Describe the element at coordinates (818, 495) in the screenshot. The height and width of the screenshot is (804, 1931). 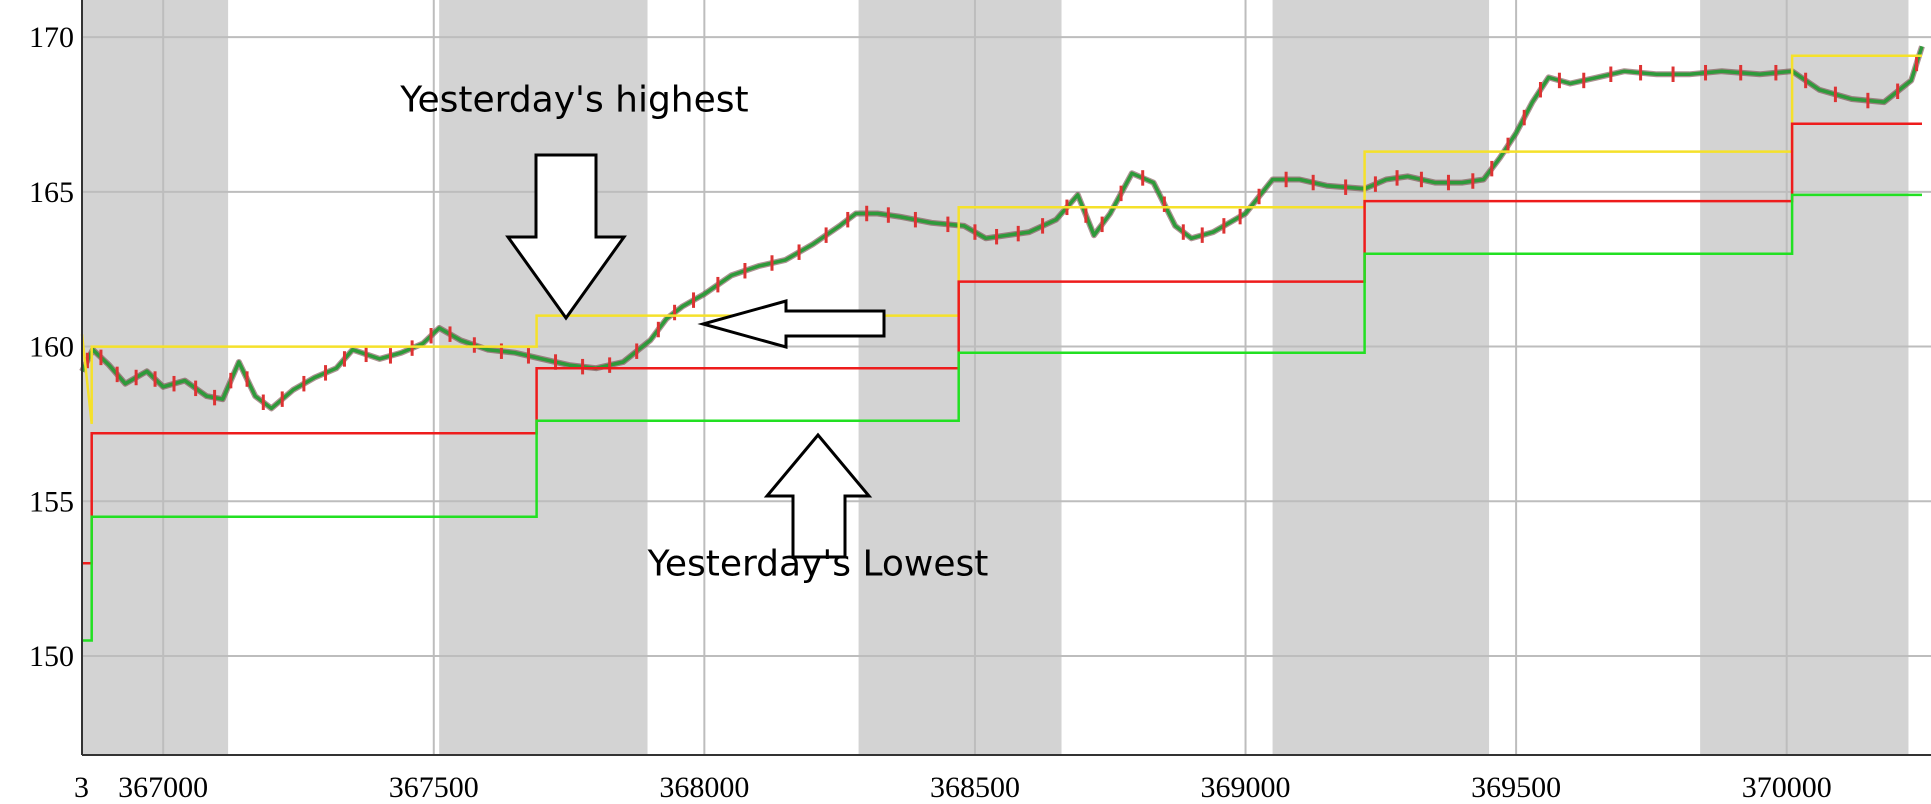
I see `up-arrow` at that location.